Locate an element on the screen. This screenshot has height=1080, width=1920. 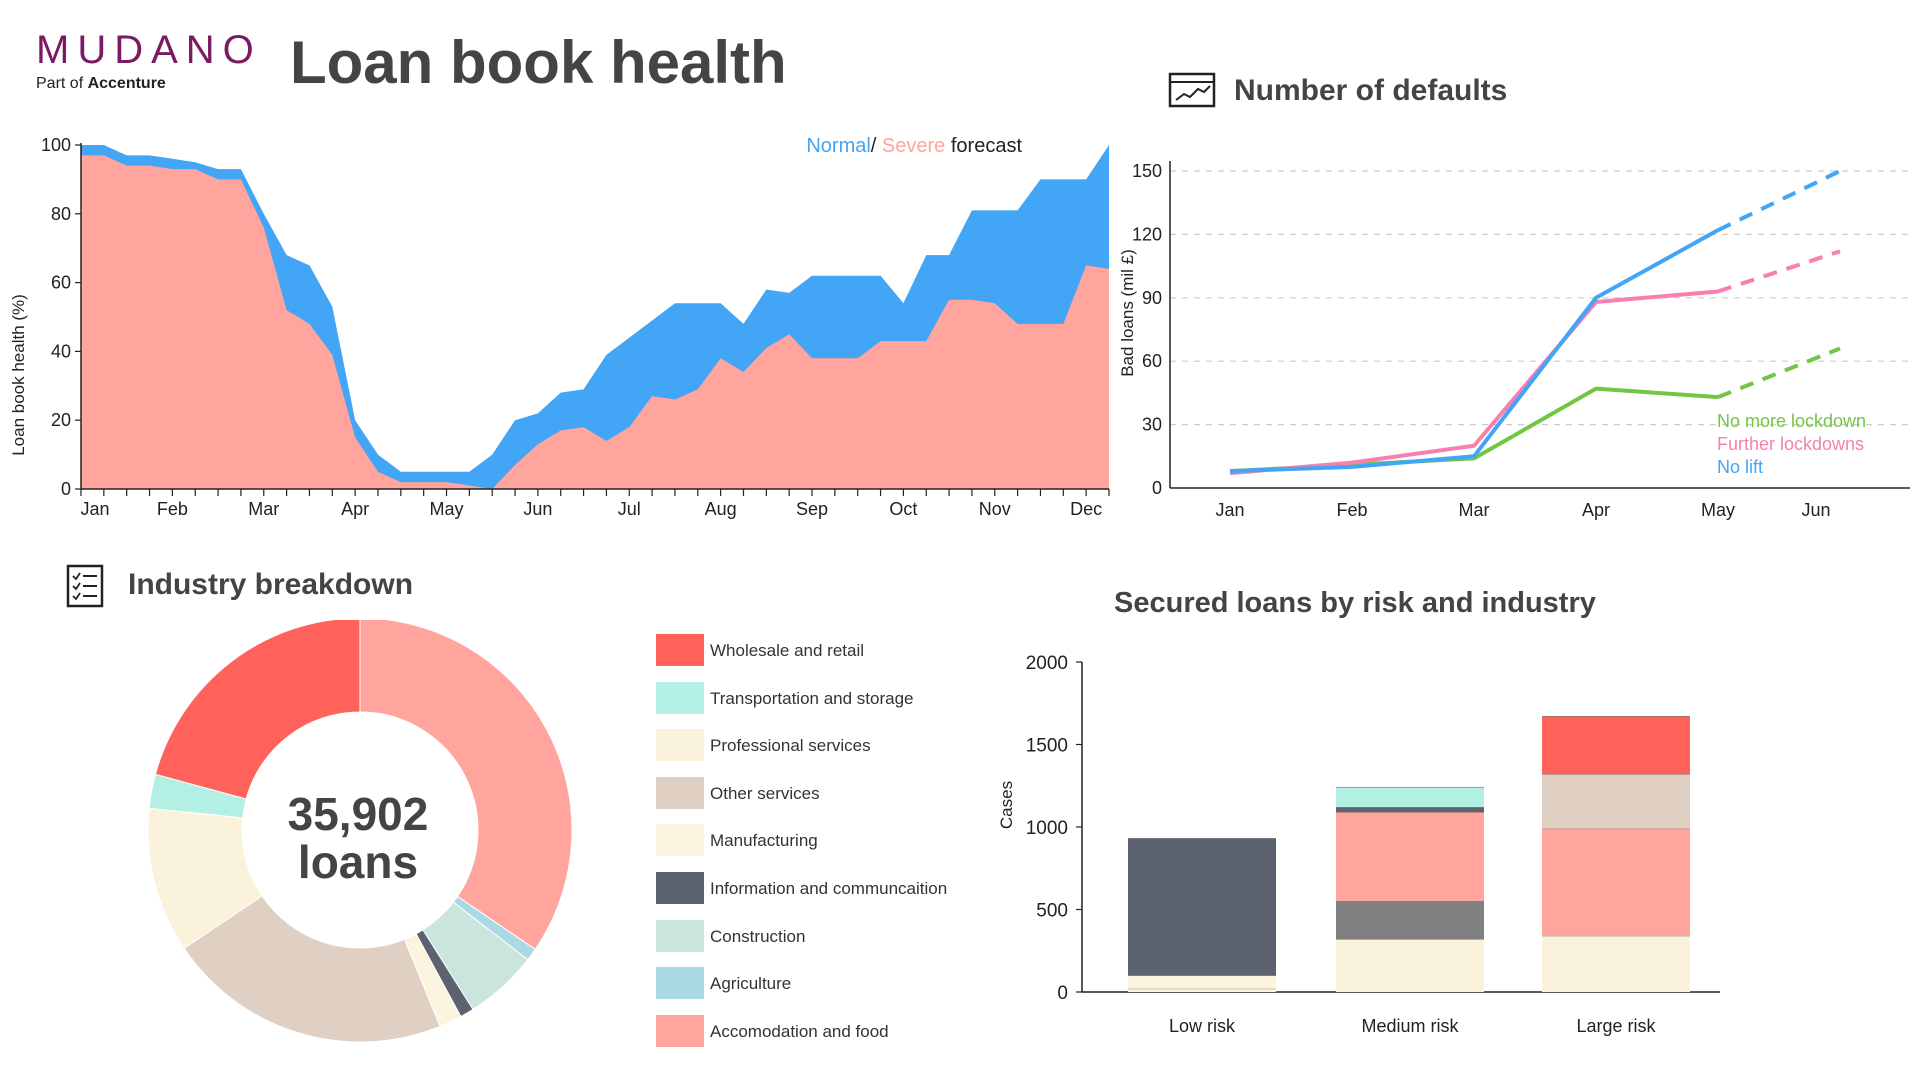
health-legend: Normal/ Severe forecast is located at coordinates (914, 146).